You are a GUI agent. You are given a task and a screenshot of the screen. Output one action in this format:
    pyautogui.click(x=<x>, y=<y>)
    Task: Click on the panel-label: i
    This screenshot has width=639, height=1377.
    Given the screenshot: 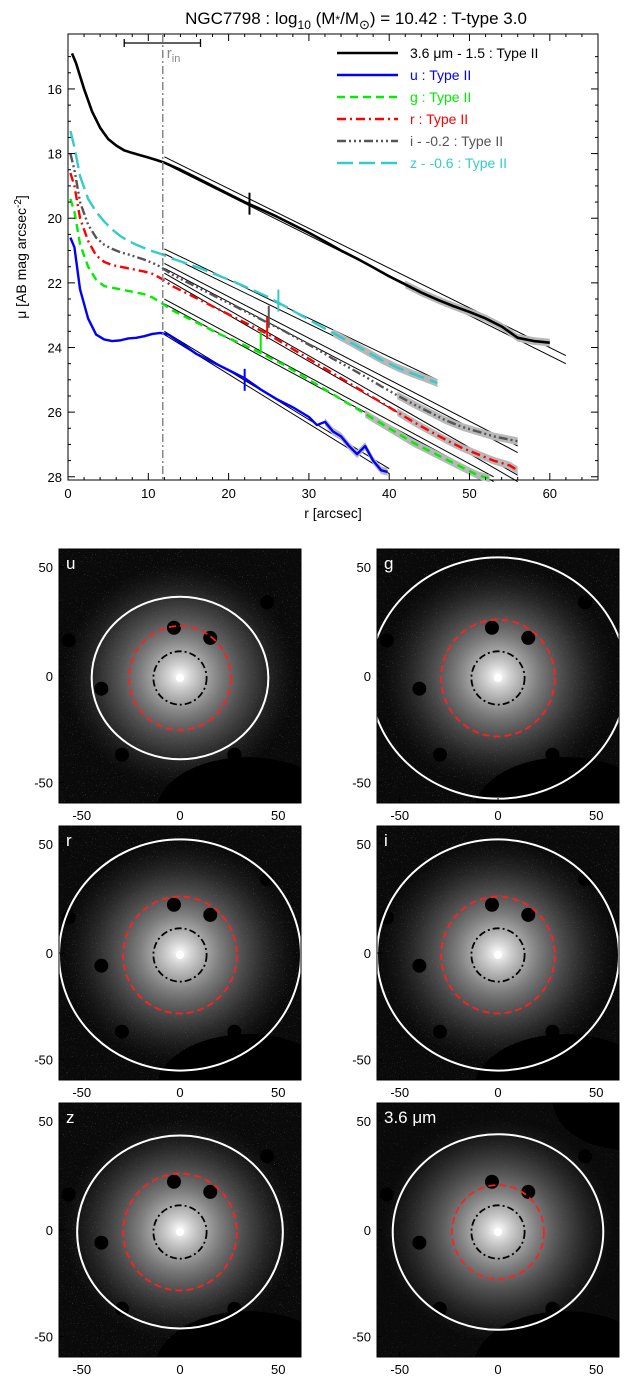 What is the action you would take?
    pyautogui.click(x=386, y=840)
    